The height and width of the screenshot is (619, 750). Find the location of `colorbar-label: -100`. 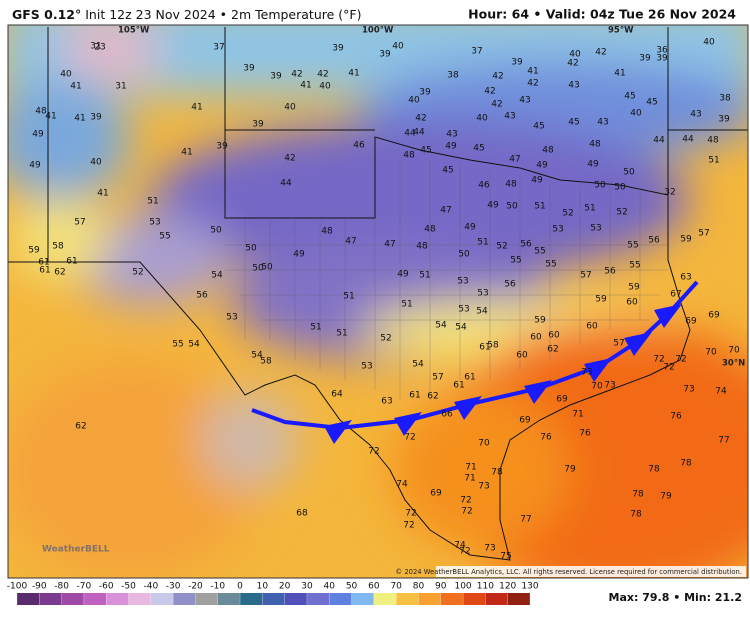

colorbar-label: -100 is located at coordinates (17, 587).